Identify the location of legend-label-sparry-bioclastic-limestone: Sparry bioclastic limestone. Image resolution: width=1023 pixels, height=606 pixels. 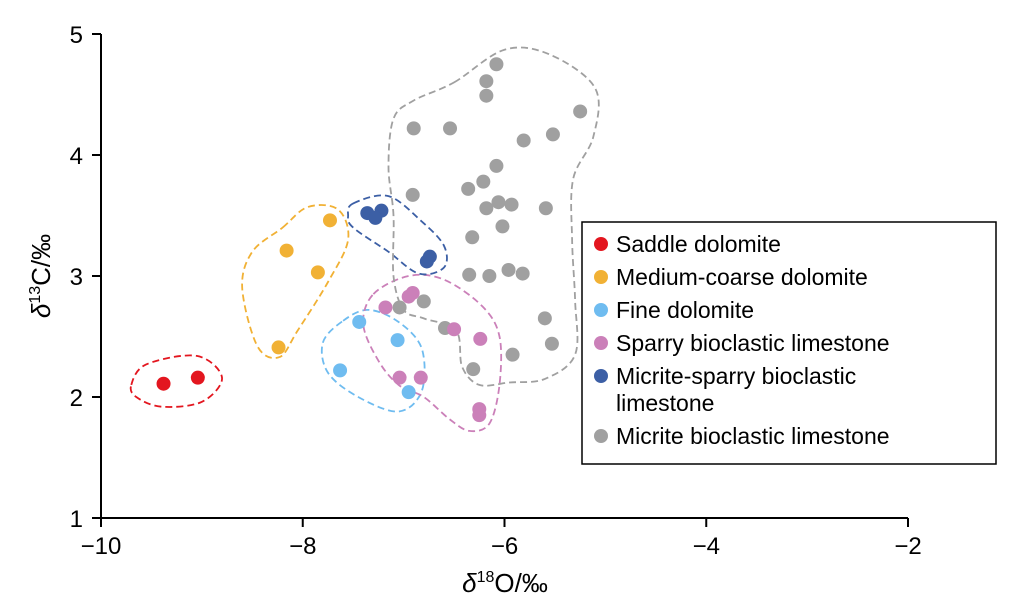
(753, 343).